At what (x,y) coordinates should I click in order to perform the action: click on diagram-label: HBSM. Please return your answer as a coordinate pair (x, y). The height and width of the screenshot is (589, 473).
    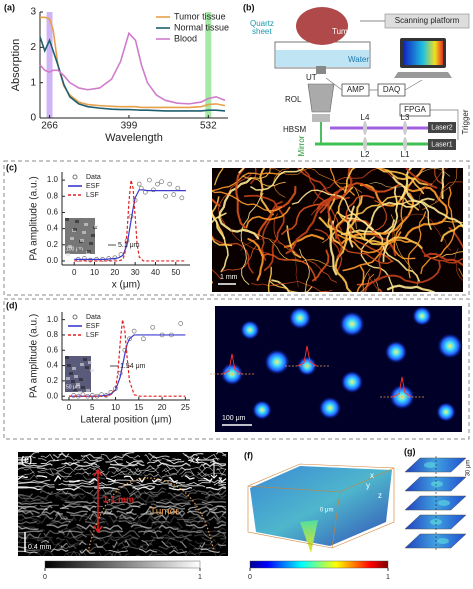
    Looking at the image, I should click on (294, 129).